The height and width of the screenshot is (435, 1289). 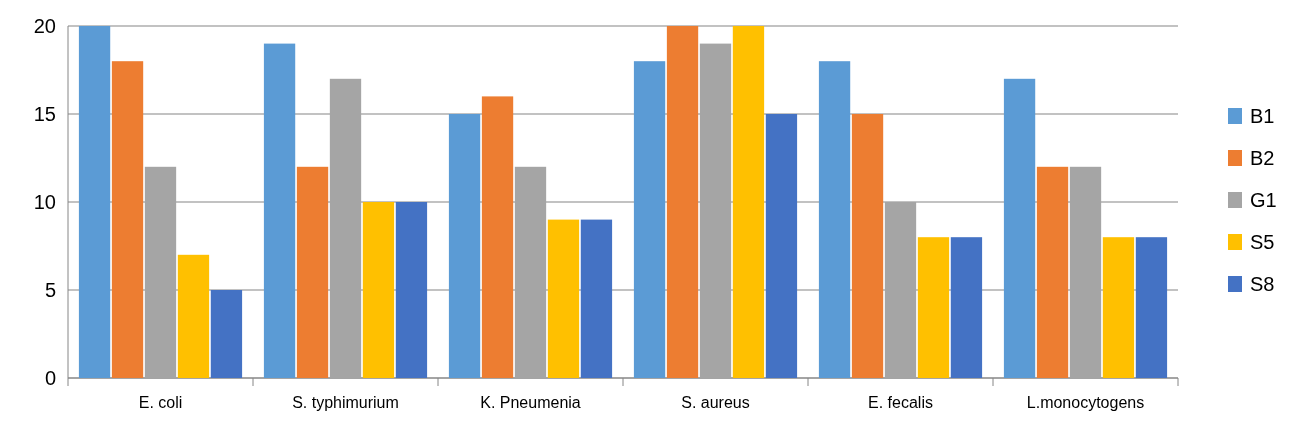 What do you see at coordinates (900, 402) in the screenshot?
I see `x-tick-label: E. fecalis` at bounding box center [900, 402].